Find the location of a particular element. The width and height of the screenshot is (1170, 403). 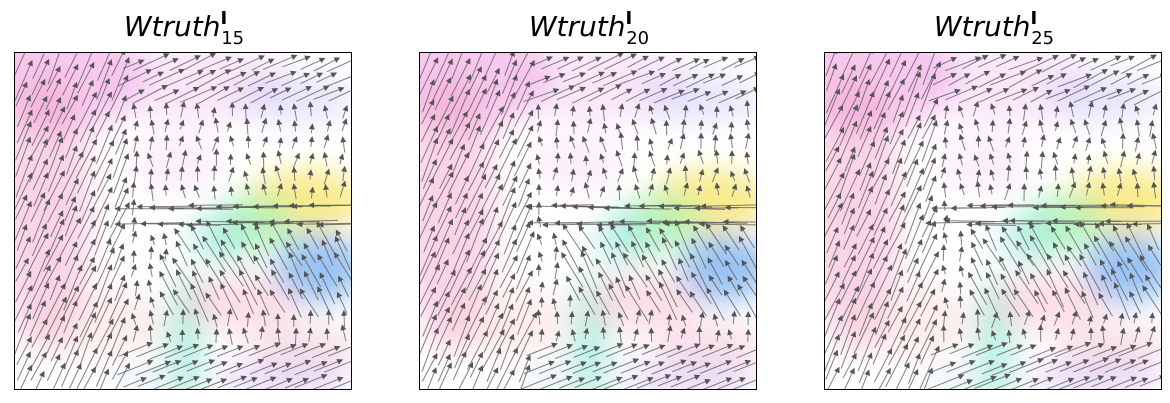

panel-title: WtruthI25 is located at coordinates (994, 29).